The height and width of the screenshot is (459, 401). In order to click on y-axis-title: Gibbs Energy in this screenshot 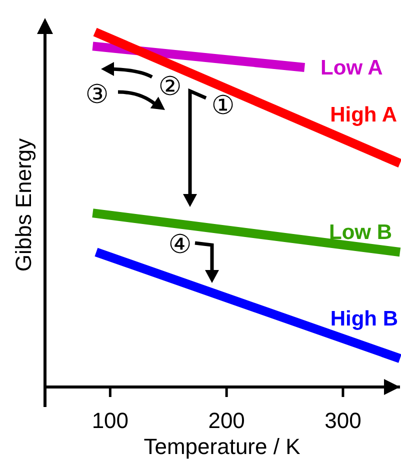, I will do `click(23, 205)`.